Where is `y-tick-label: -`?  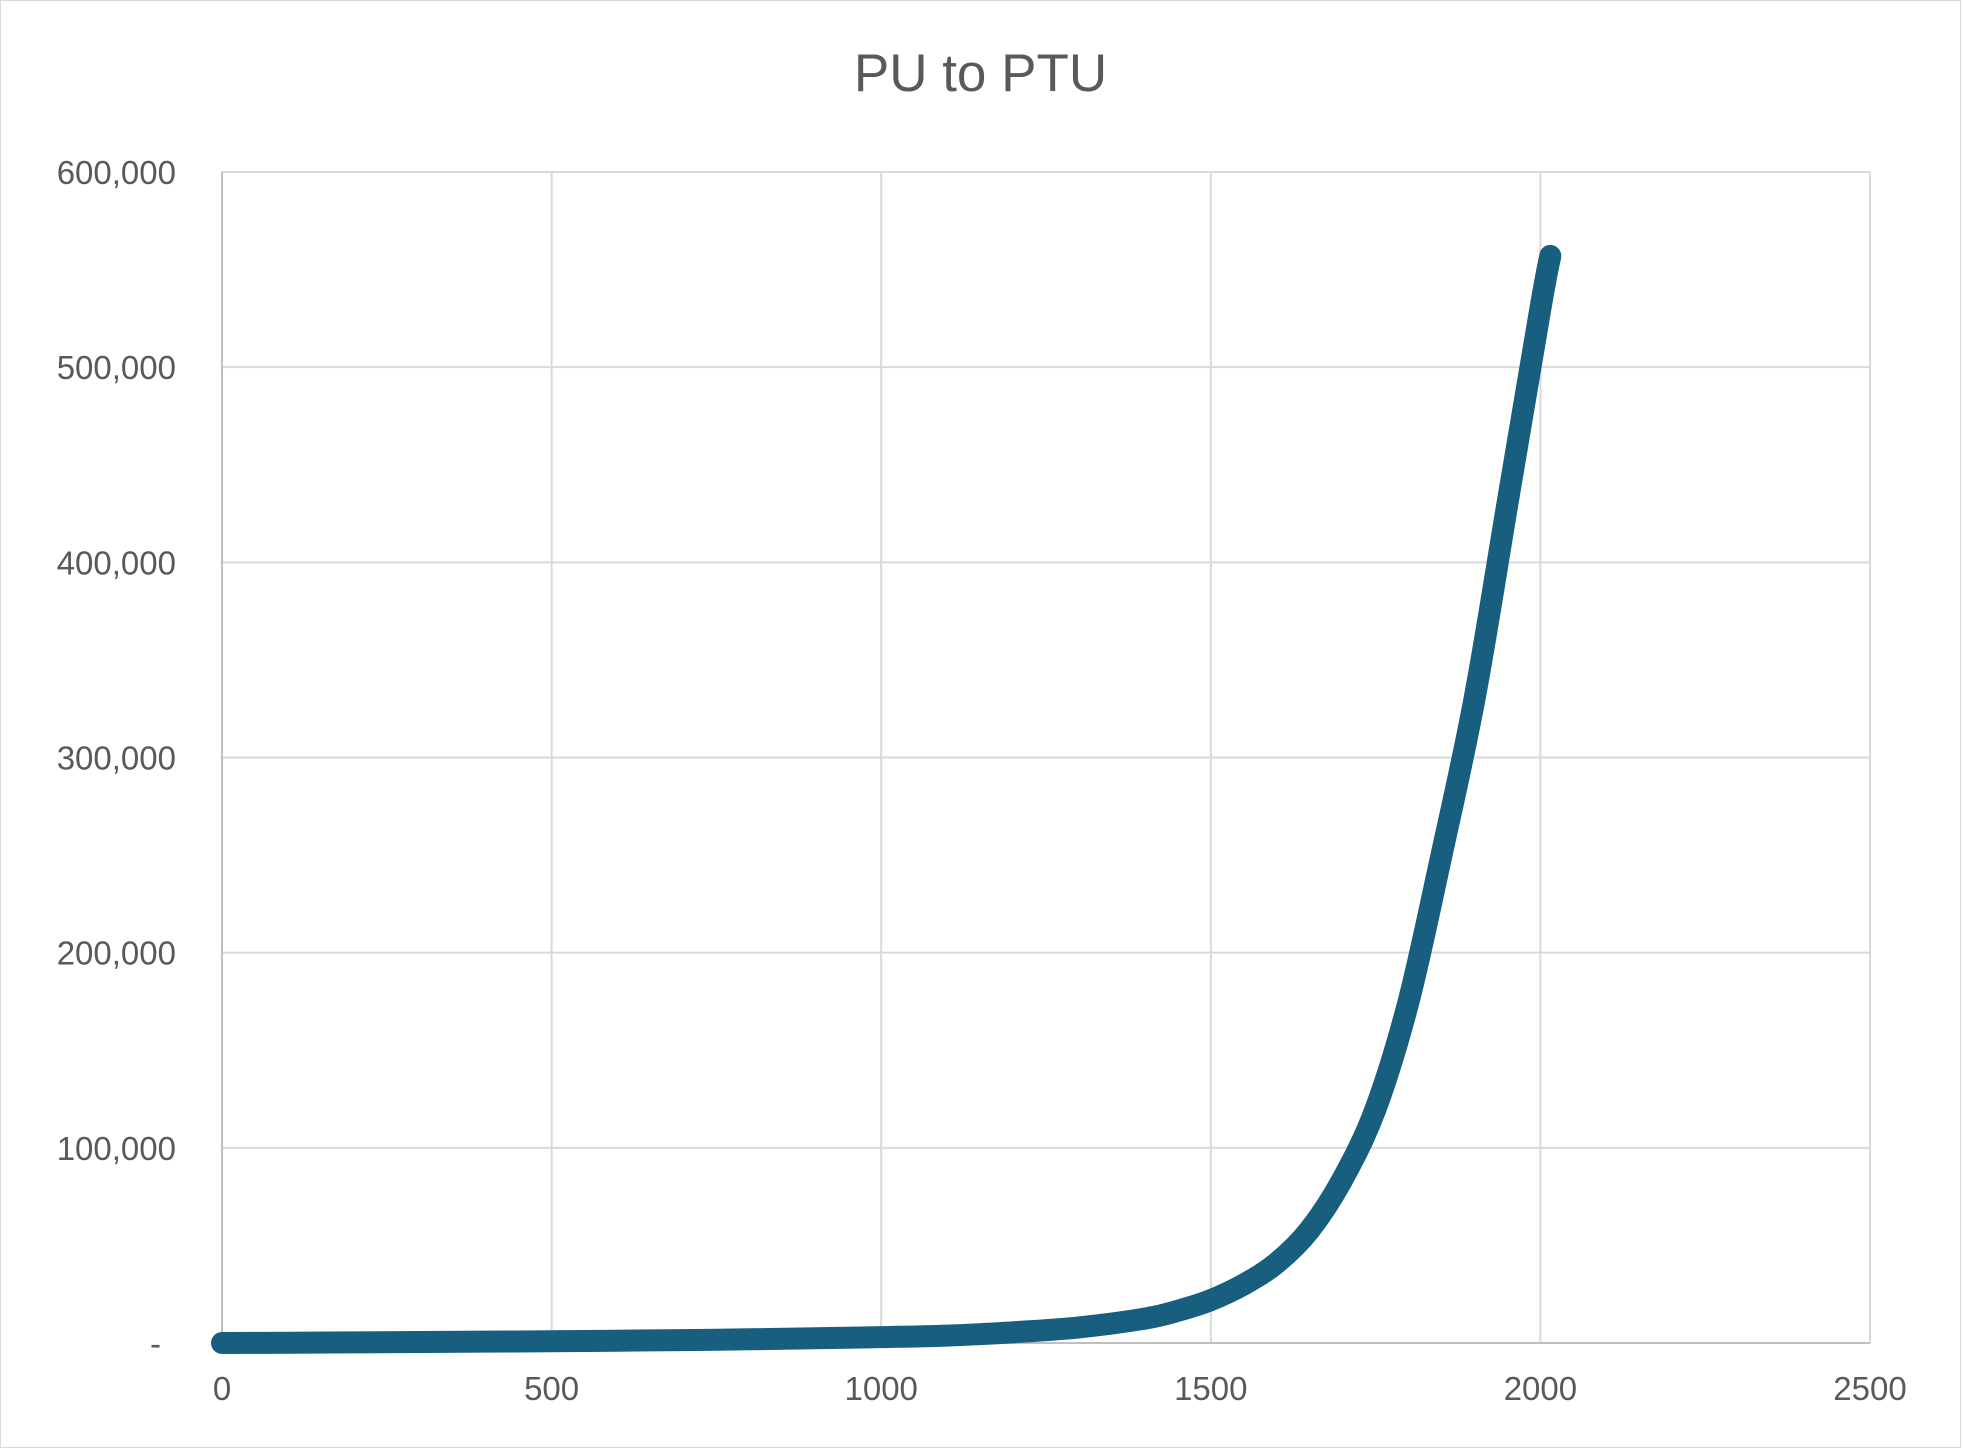
y-tick-label: - is located at coordinates (155, 1343).